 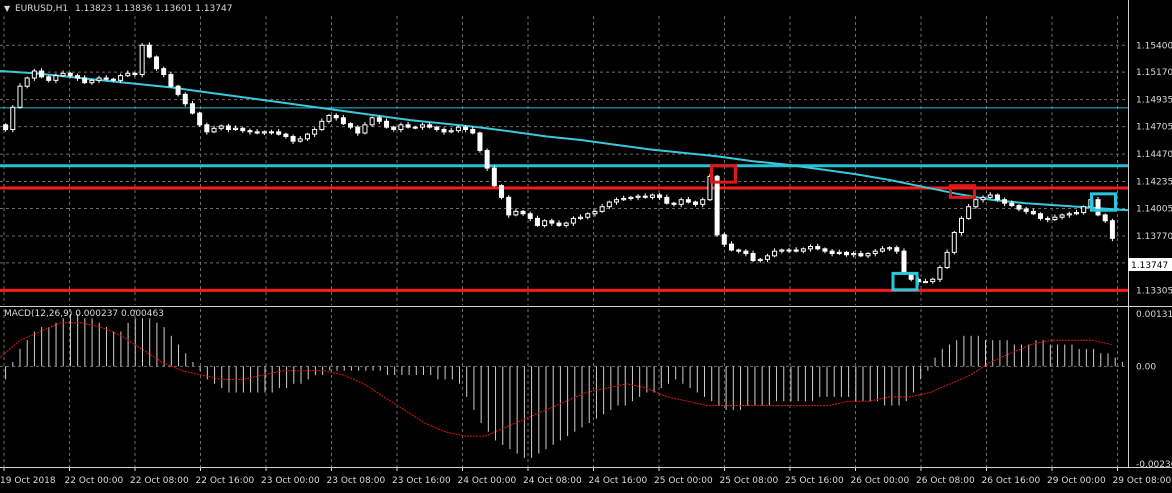 I want to click on x-tick-label: 25 Oct 16:00, so click(x=814, y=481).